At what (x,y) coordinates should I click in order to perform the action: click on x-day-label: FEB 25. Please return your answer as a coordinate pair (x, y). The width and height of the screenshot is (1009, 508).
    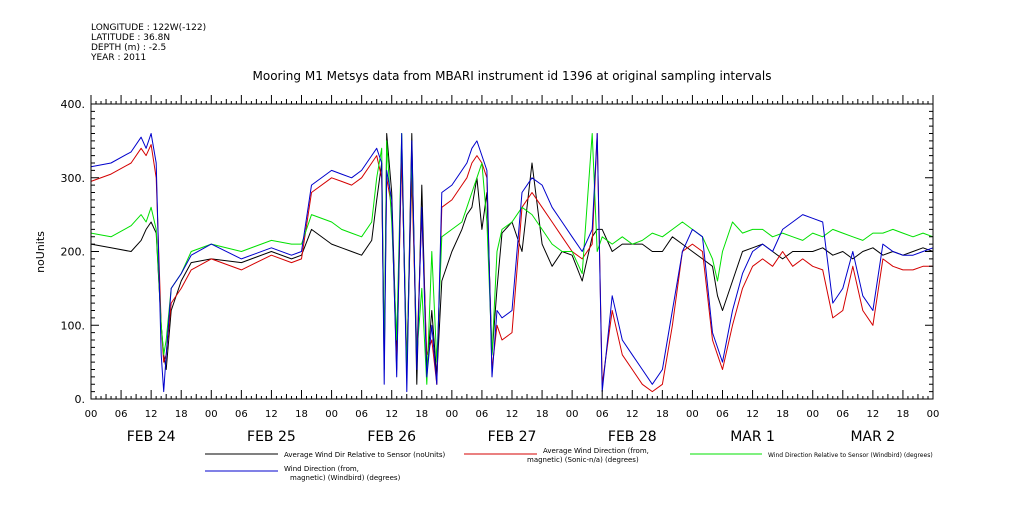
    Looking at the image, I should click on (271, 437).